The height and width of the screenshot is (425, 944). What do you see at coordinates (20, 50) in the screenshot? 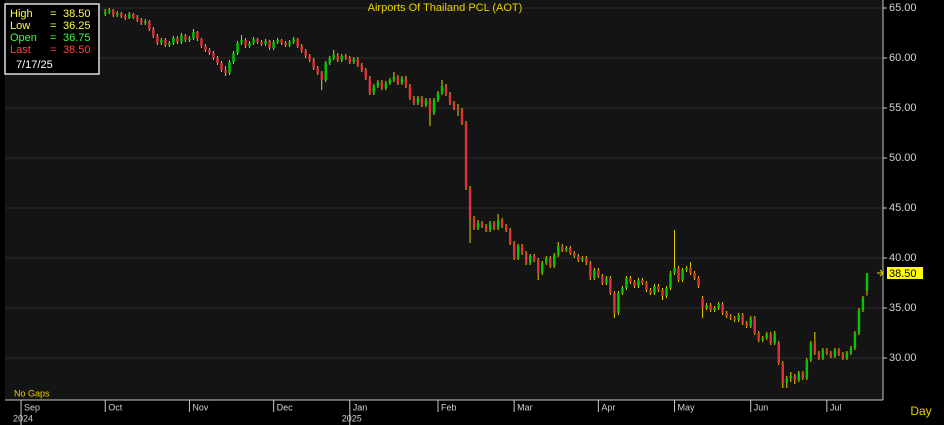
I see `info-label: Last` at bounding box center [20, 50].